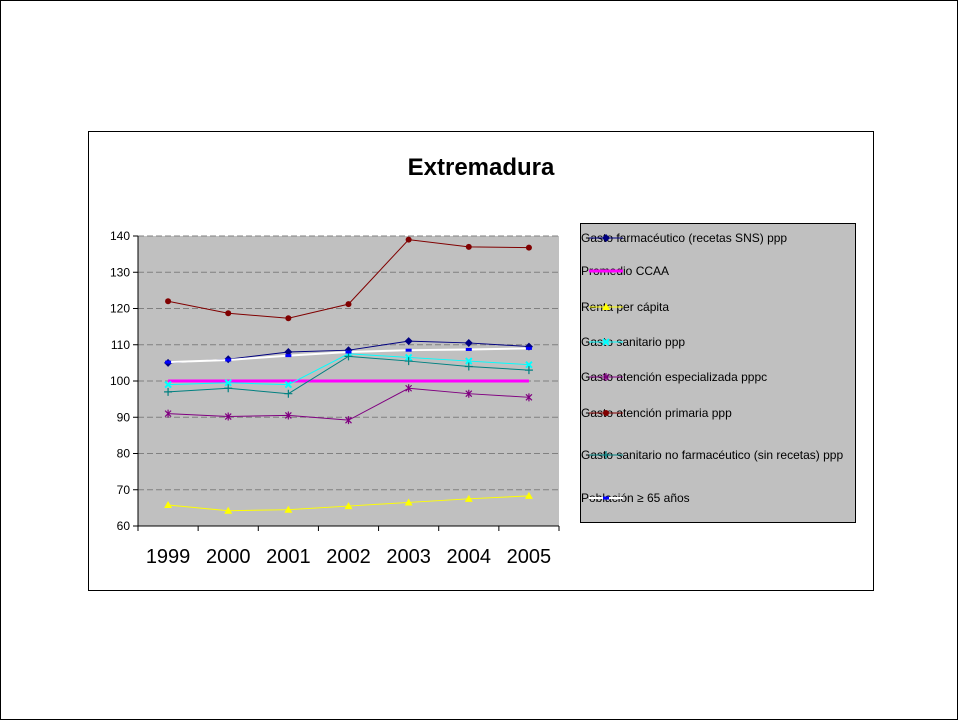 This screenshot has width=958, height=720. What do you see at coordinates (168, 557) in the screenshot?
I see `x-tick-label: 1999` at bounding box center [168, 557].